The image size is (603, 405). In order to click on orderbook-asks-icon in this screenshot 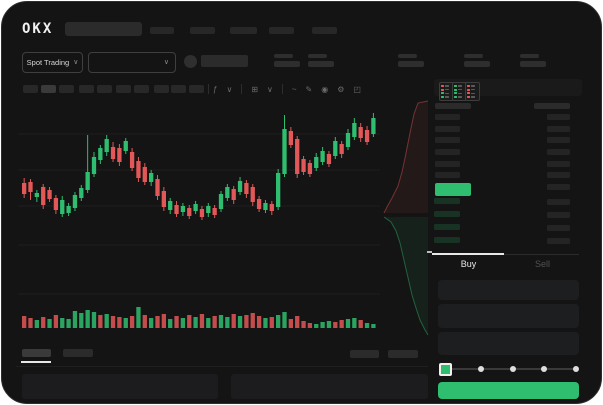, I will do `click(472, 91)`.